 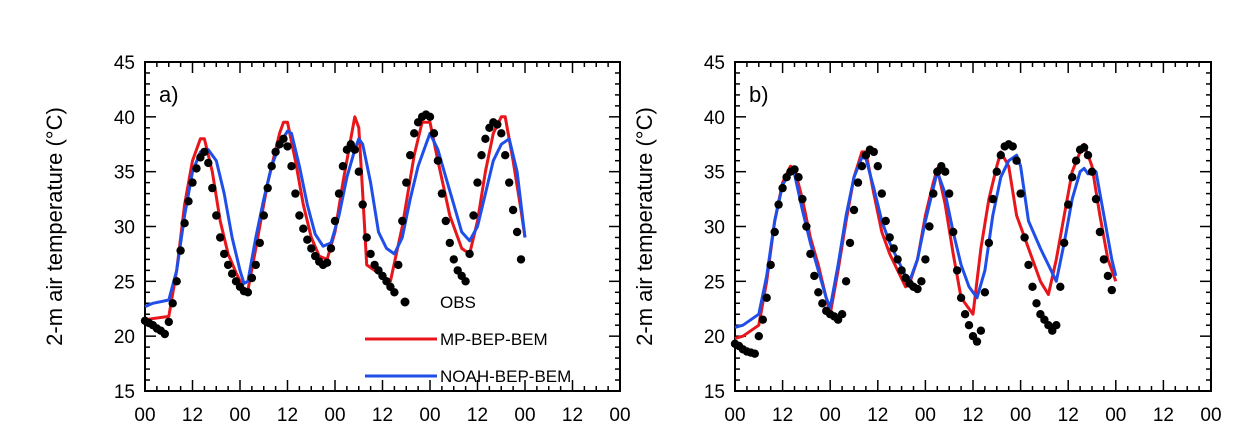 I want to click on panel-label: a), so click(x=169, y=94).